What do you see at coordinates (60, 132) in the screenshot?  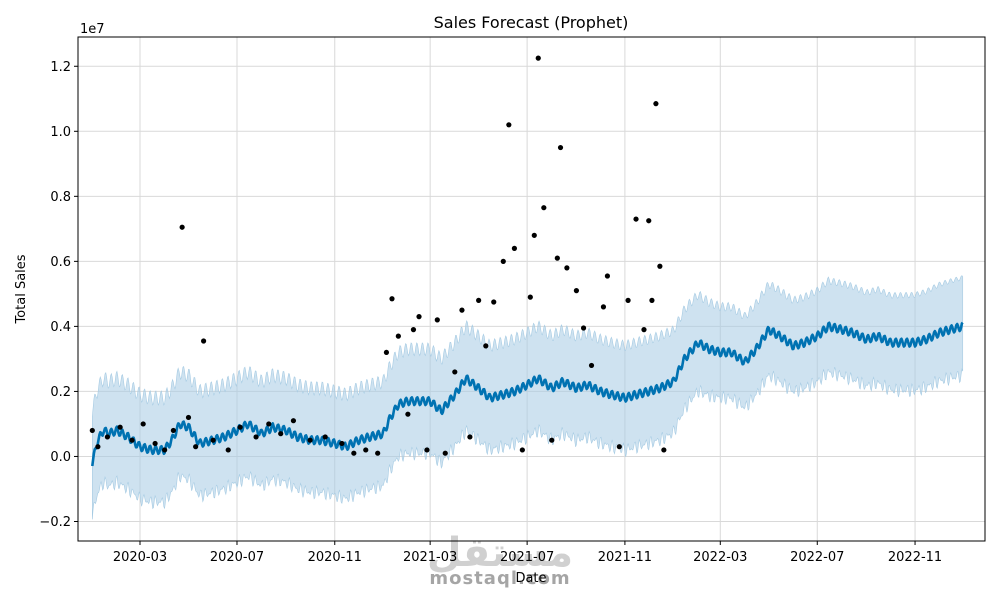 I see `y-tick-label: 1.0` at bounding box center [60, 132].